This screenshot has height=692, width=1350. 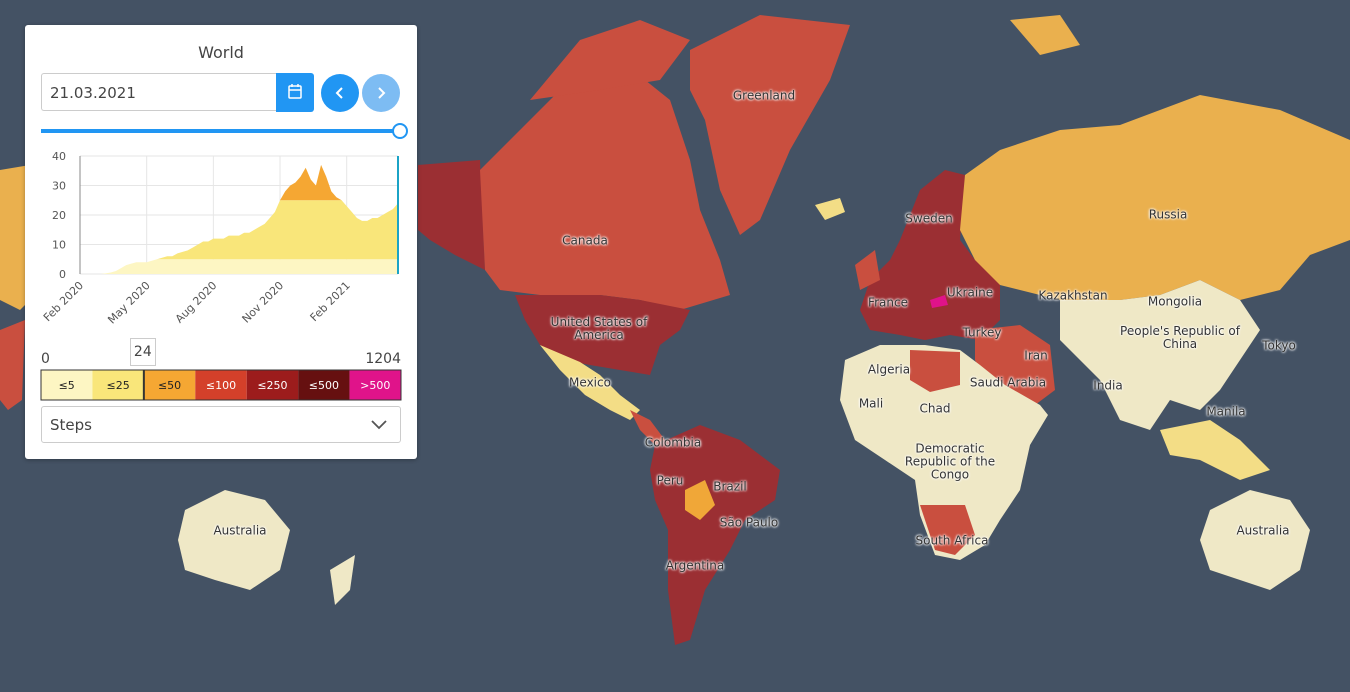 What do you see at coordinates (330, 301) in the screenshot?
I see `x-tick-label: Feb 2021` at bounding box center [330, 301].